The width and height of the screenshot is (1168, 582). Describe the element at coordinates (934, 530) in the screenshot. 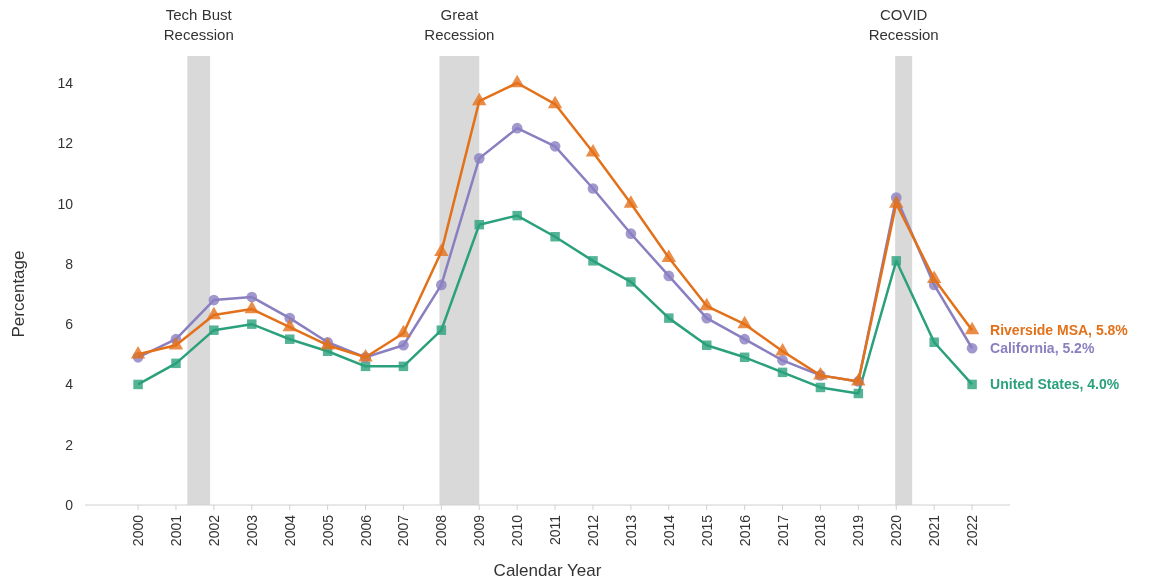

I see `x-tick-label: 2021` at that location.